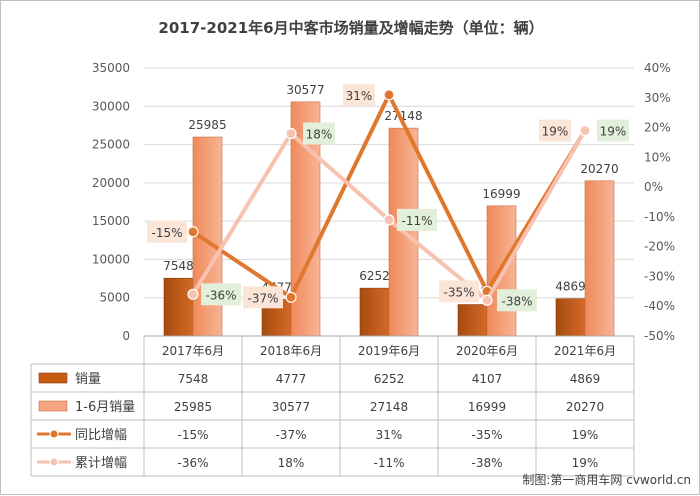 This screenshot has height=496, width=700. What do you see at coordinates (105, 407) in the screenshot?
I see `legend-series-name: 1-6月销量` at bounding box center [105, 407].